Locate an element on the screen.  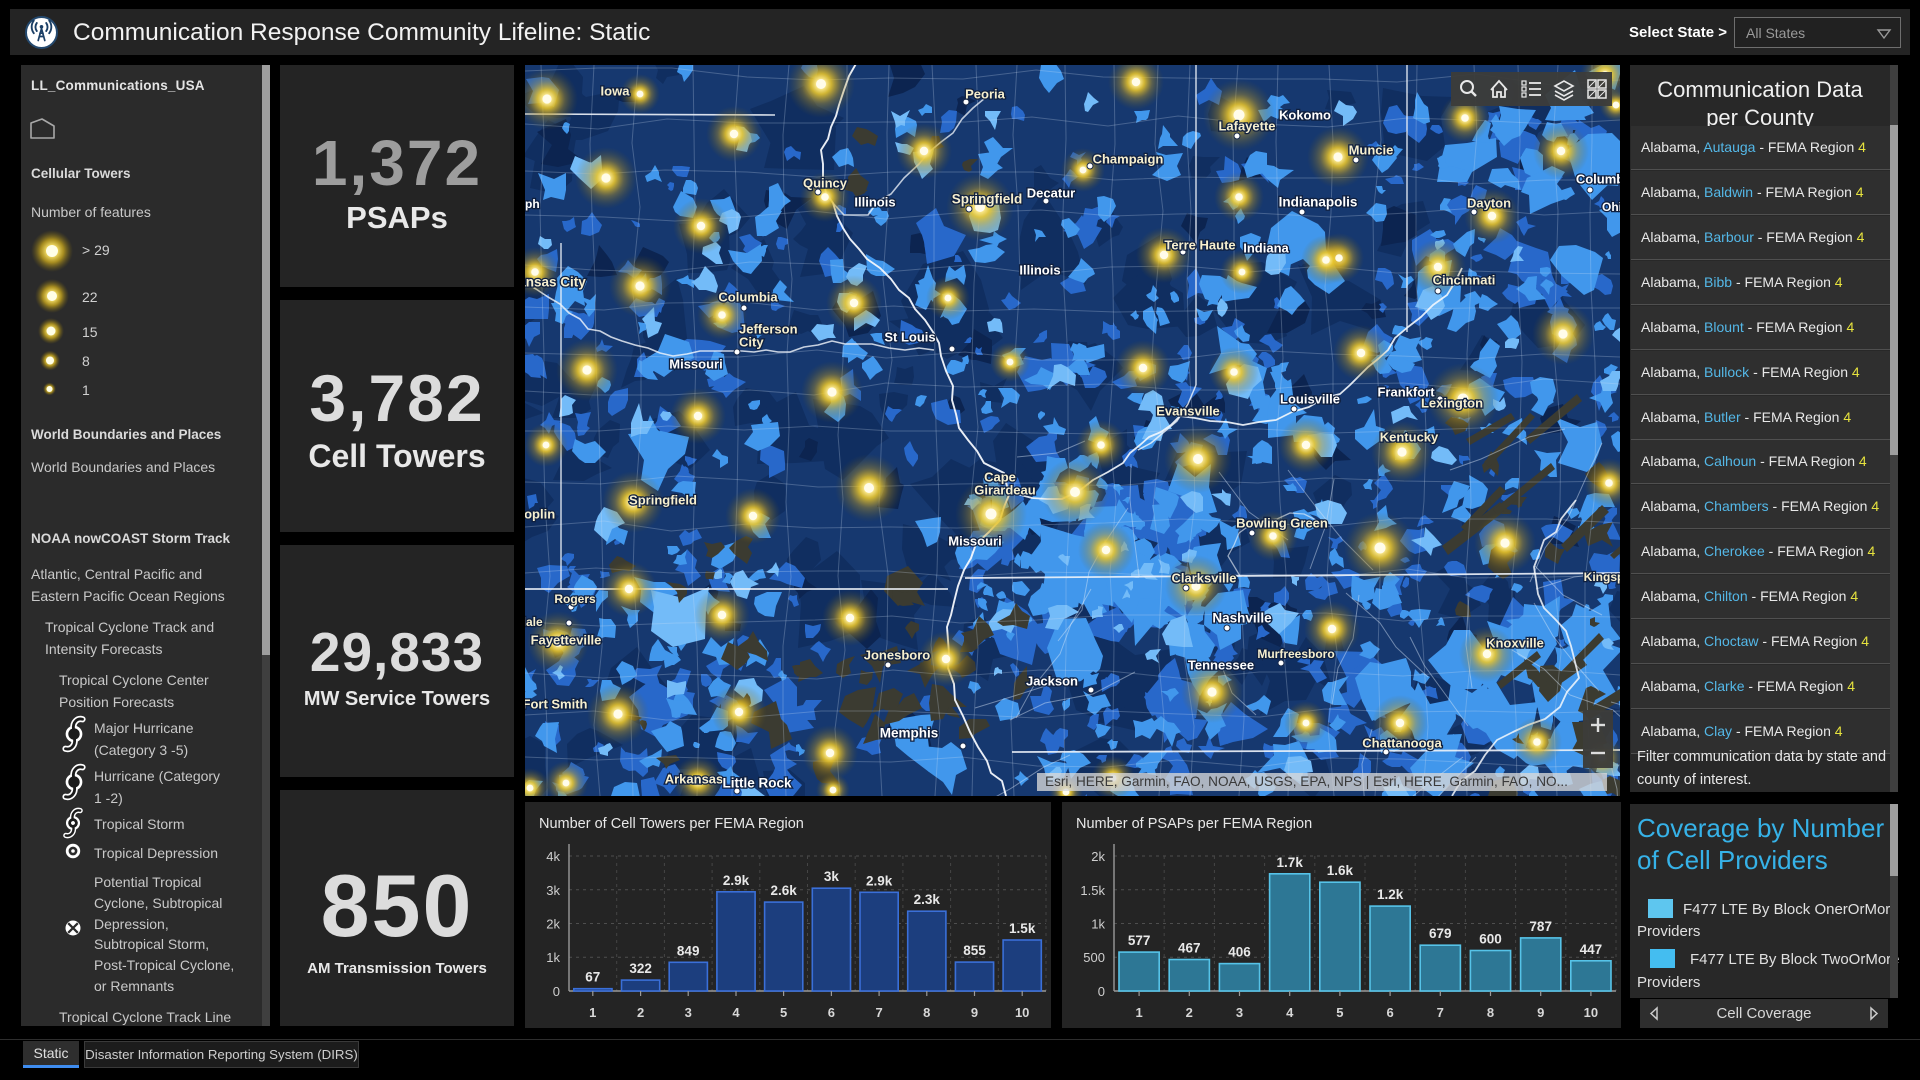
svg-text: 600 is located at coordinates (1490, 939).